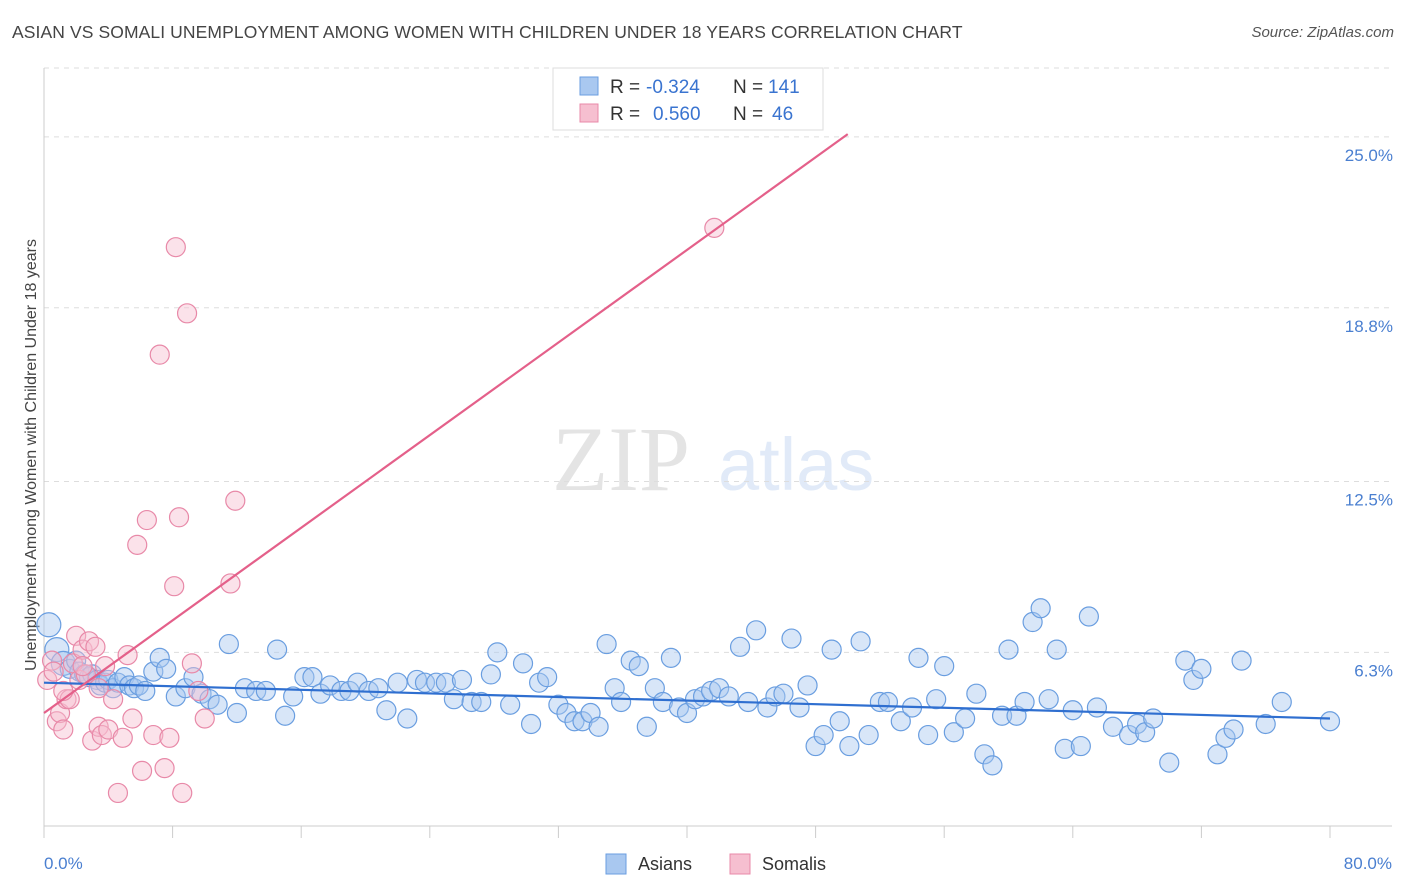  I want to click on watermark-atlas: atlas, so click(796, 464).